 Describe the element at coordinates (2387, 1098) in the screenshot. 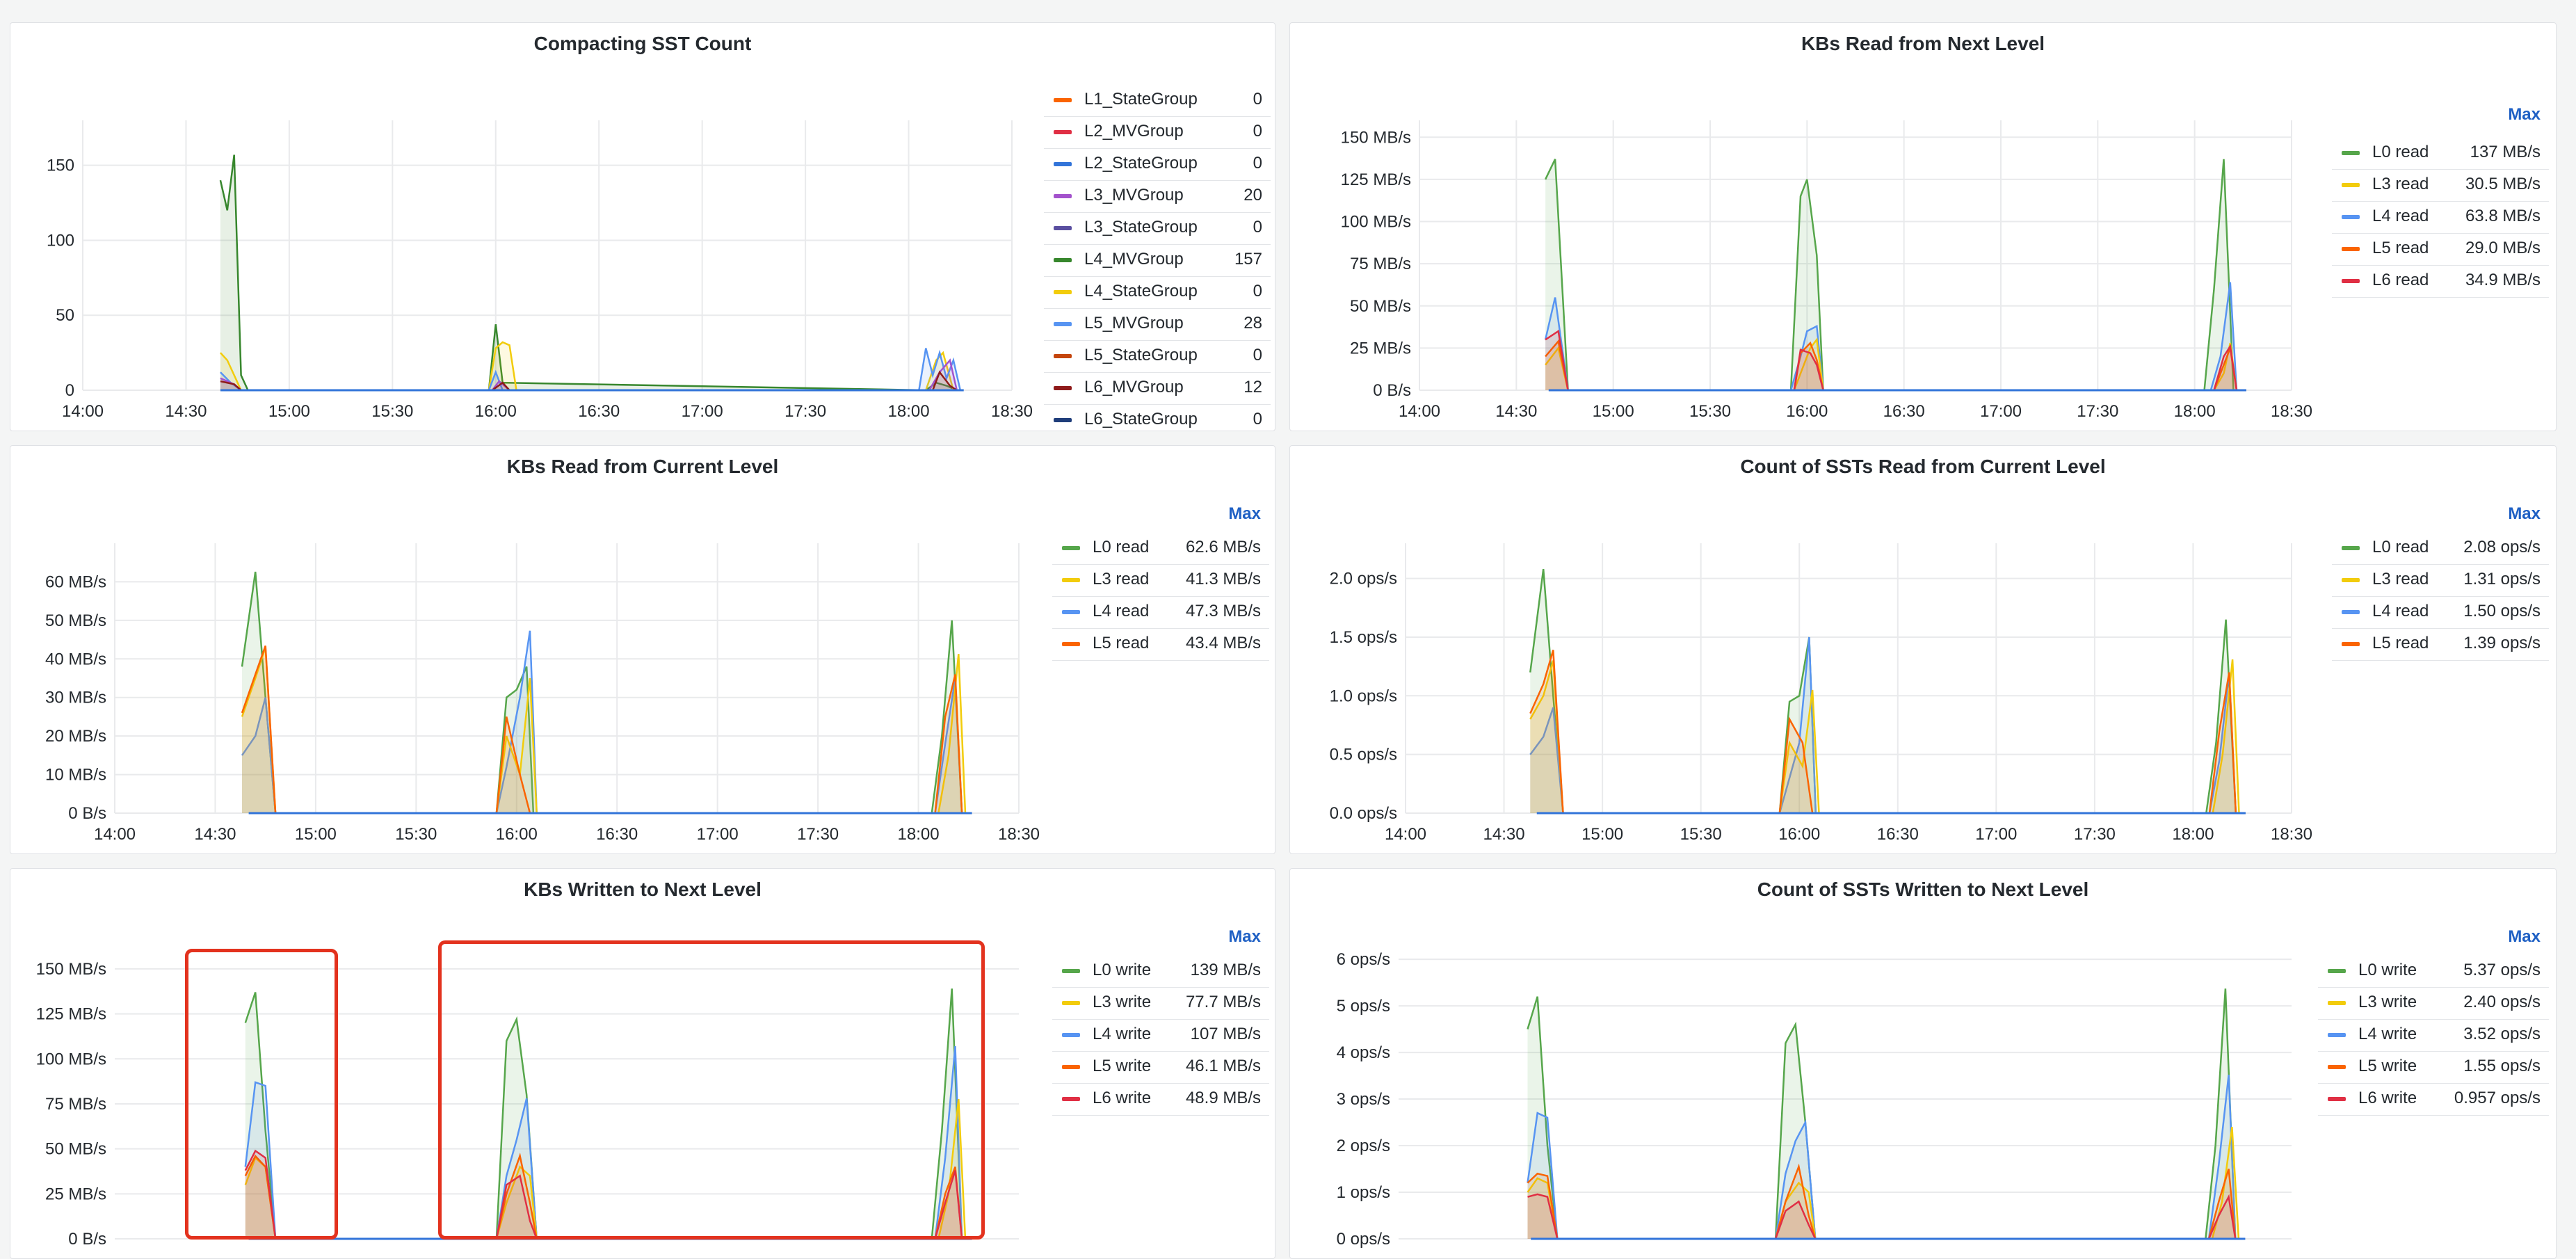

I see `legend-series-name: L6 write` at that location.